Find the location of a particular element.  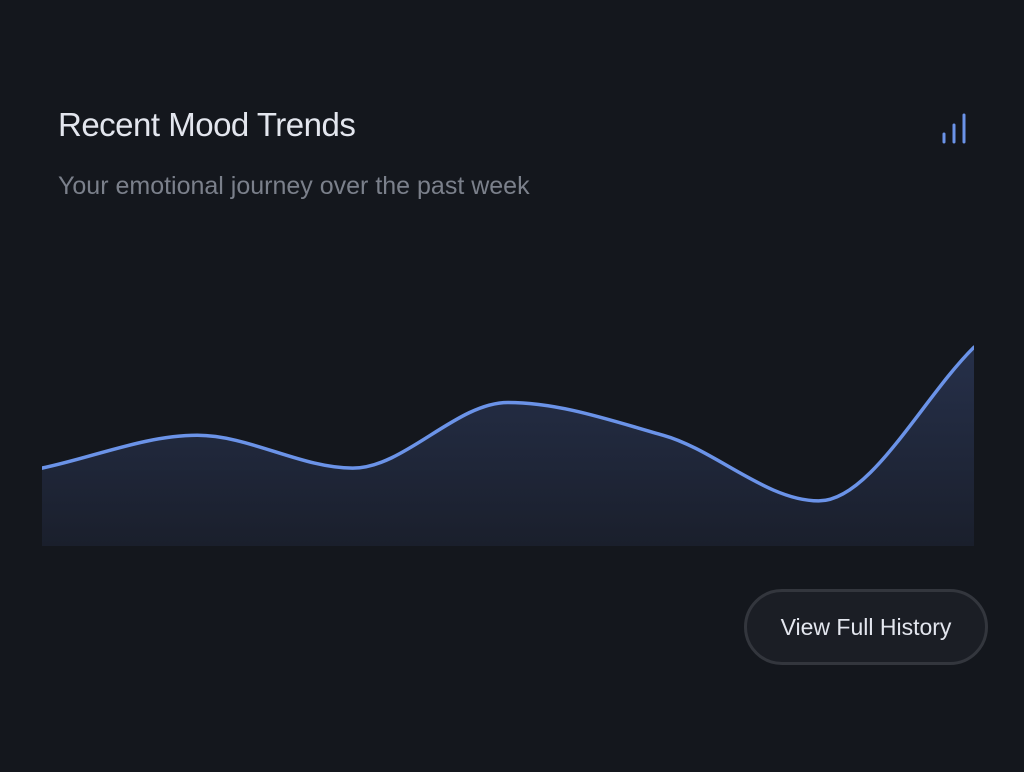

view-full-history-button: View Full History is located at coordinates (866, 627).